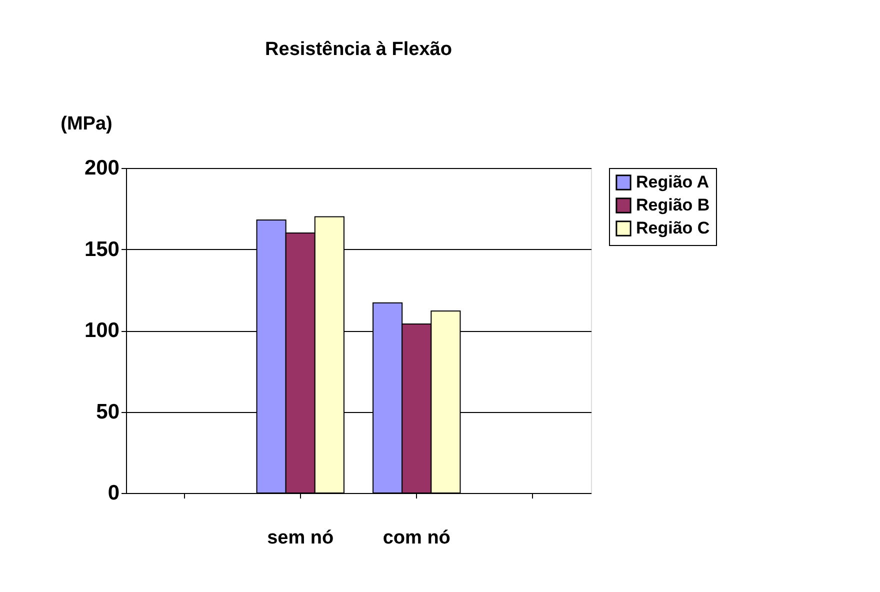  I want to click on y-tick-label: 150, so click(102, 249).